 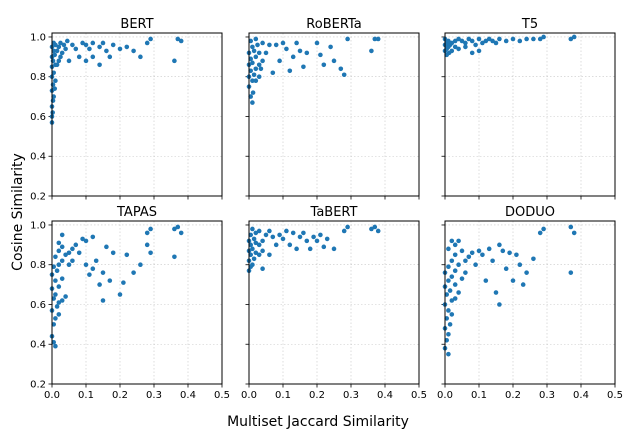 I want to click on x-tick-label: 0.0, so click(x=249, y=395).